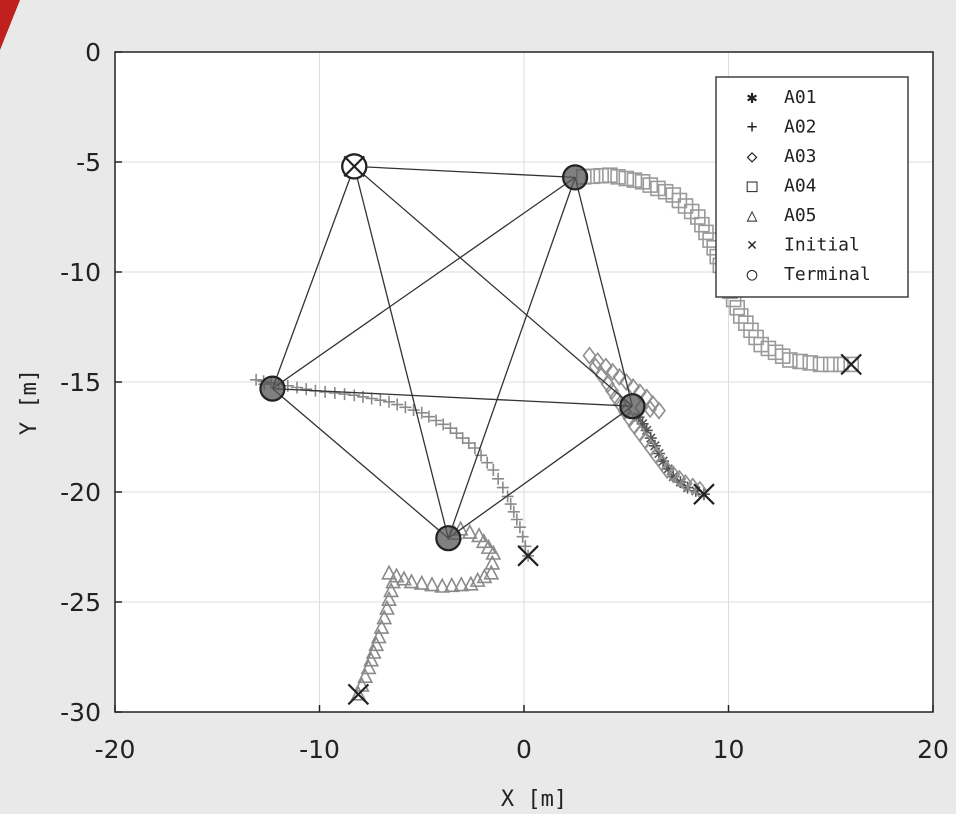  I want to click on legend-label-terminal: Terminal, so click(827, 274).